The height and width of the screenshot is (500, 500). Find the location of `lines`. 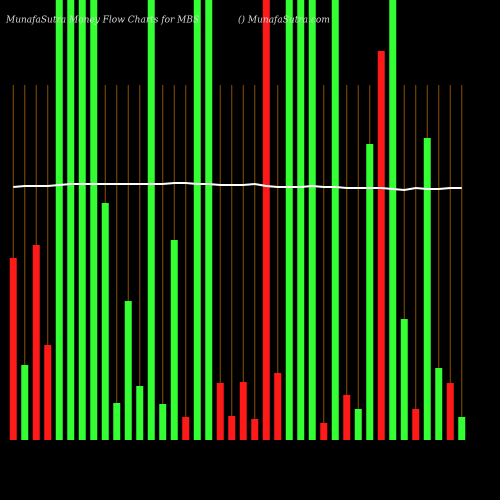

lines is located at coordinates (237, 187).